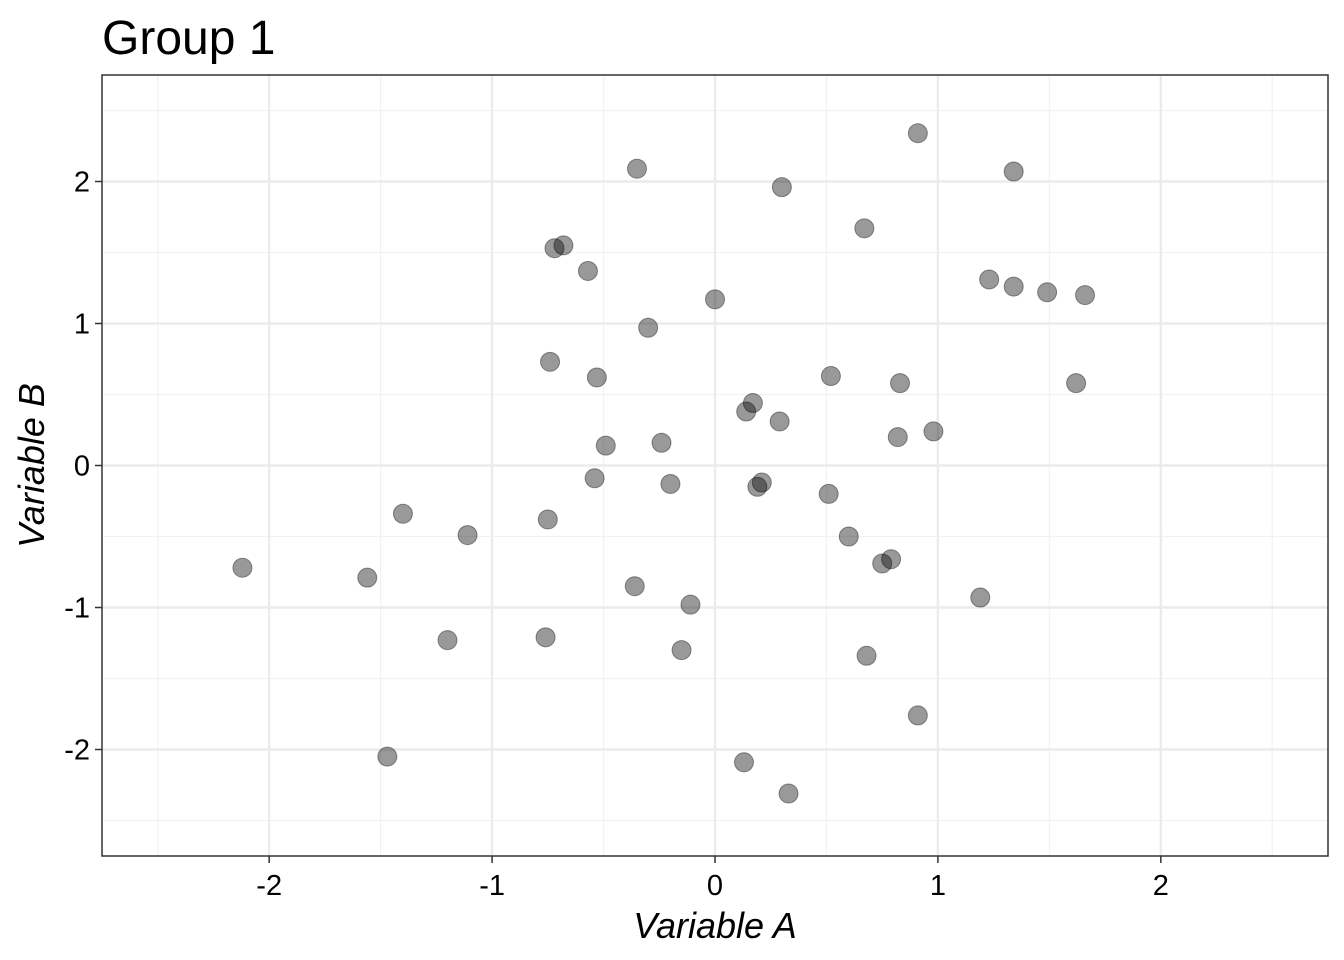 The image size is (1344, 960). Describe the element at coordinates (77, 751) in the screenshot. I see `y-tick-label: -2` at that location.